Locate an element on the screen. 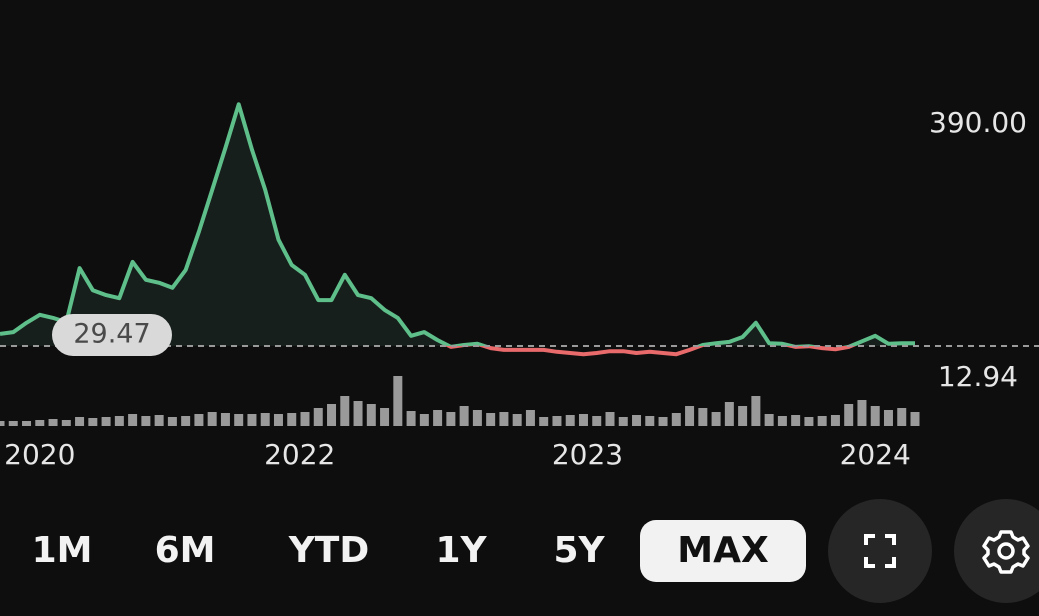 The width and height of the screenshot is (1039, 616). reference-label: 29.47 is located at coordinates (111, 333).